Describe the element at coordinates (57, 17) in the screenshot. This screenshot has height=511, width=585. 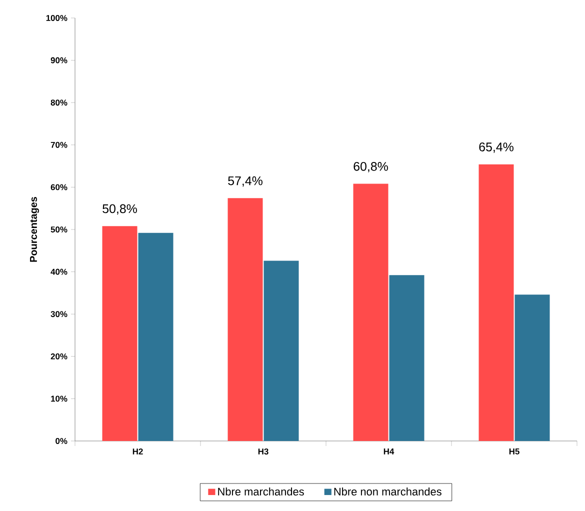
I see `y-tick-label: 100%` at that location.